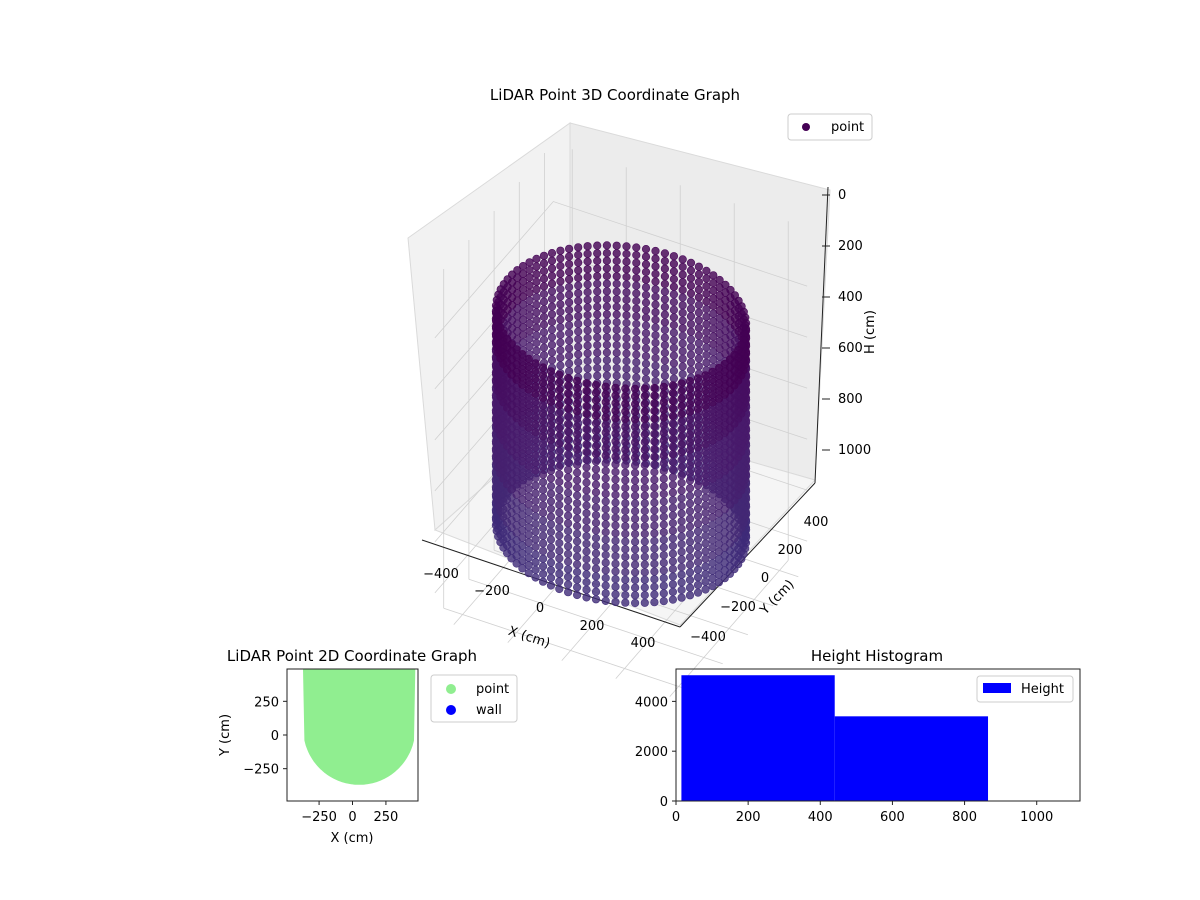 The width and height of the screenshot is (1200, 900). Describe the element at coordinates (352, 838) in the screenshot. I see `x-axis-label-2d: X (cm)` at that location.